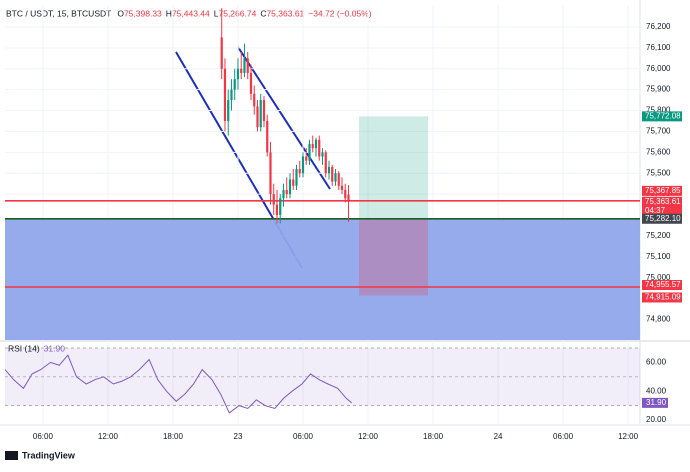 This screenshot has width=690, height=472. I want to click on rsi-tick-label: 40.00, so click(656, 390).